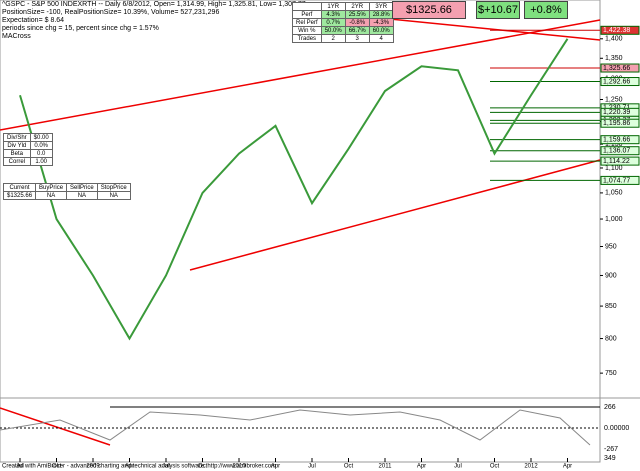 This screenshot has width=640, height=471. I want to click on level-label: 1,220.39, so click(616, 112).